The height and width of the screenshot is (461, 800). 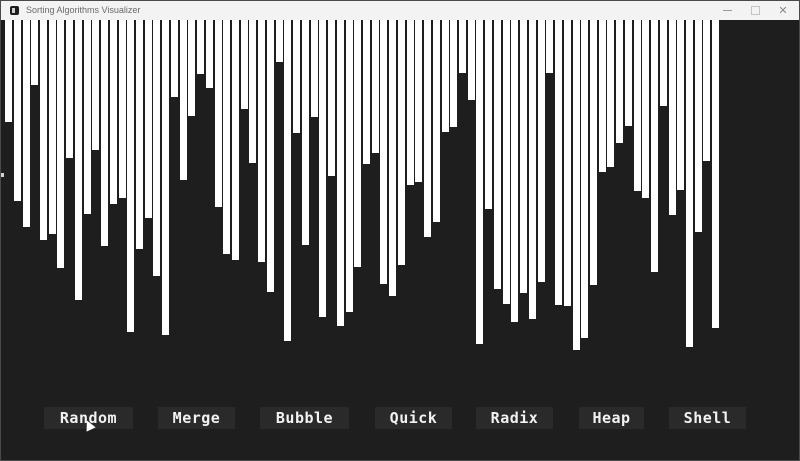 I want to click on random-button: Random, so click(x=88, y=418).